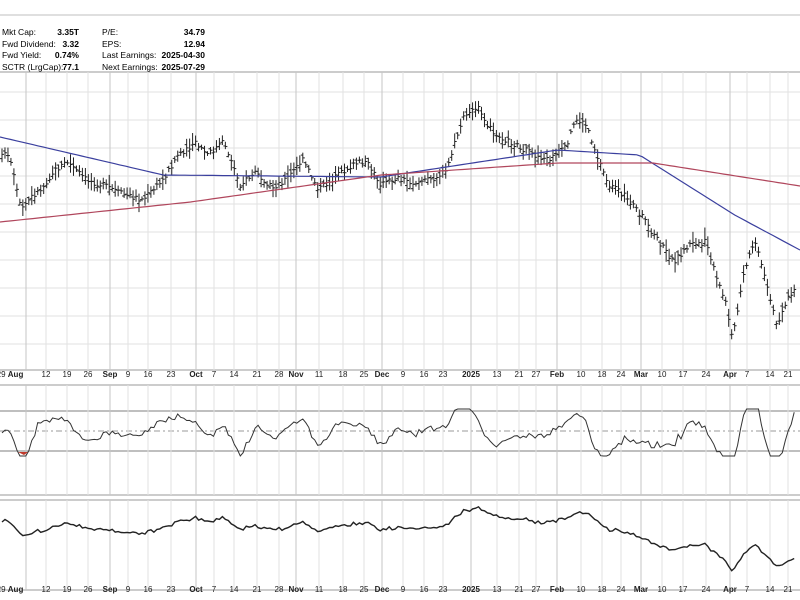 The width and height of the screenshot is (800, 600). Describe the element at coordinates (23, 453) in the screenshot. I see `oversold-marker` at that location.